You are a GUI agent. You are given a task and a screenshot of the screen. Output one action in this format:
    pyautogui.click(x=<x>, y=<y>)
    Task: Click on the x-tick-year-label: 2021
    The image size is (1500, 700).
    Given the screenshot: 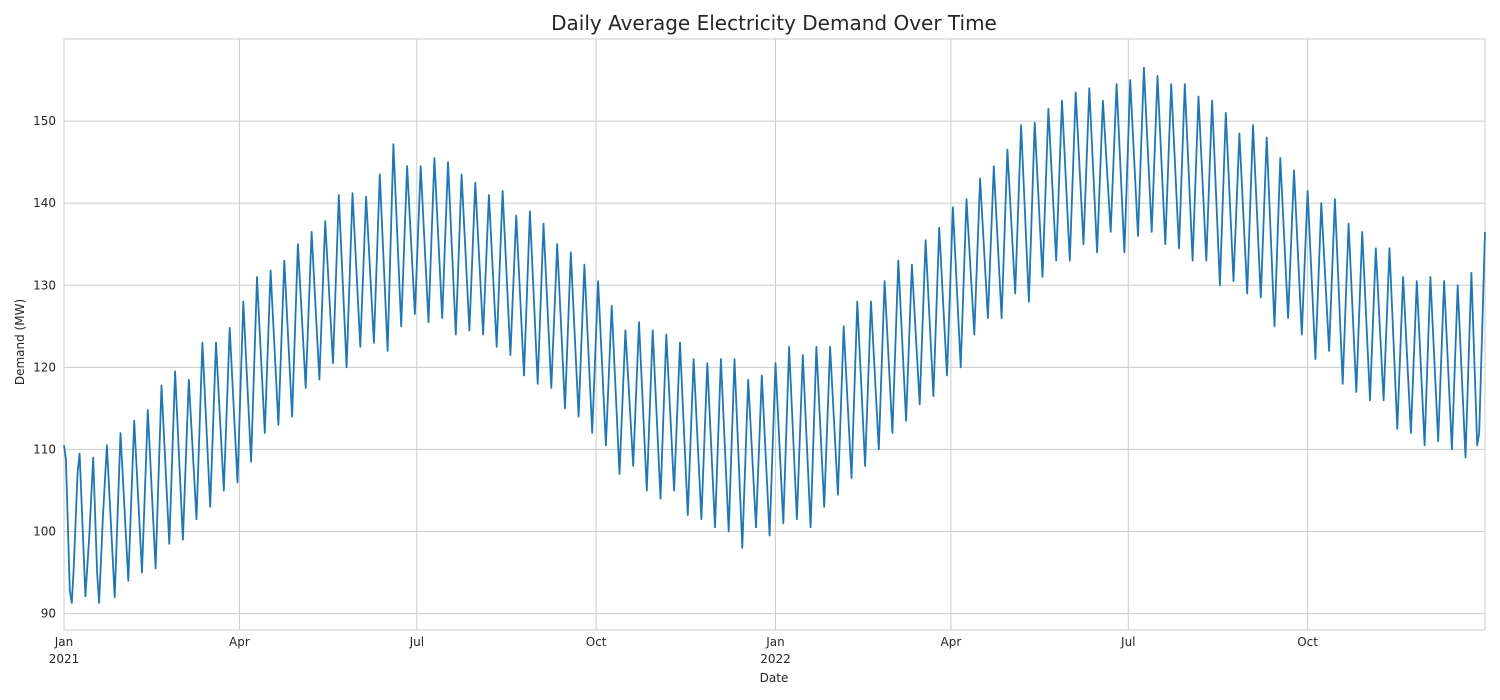 What is the action you would take?
    pyautogui.click(x=64, y=659)
    